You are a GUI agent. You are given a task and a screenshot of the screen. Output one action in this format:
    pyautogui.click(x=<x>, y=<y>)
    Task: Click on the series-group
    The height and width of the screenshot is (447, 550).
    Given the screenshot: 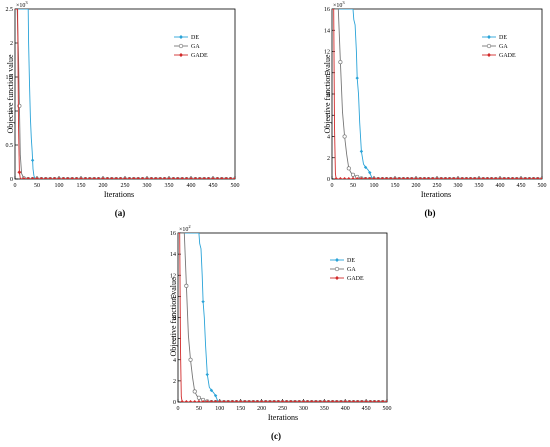 What is the action you would take?
    pyautogui.click(x=437, y=94)
    